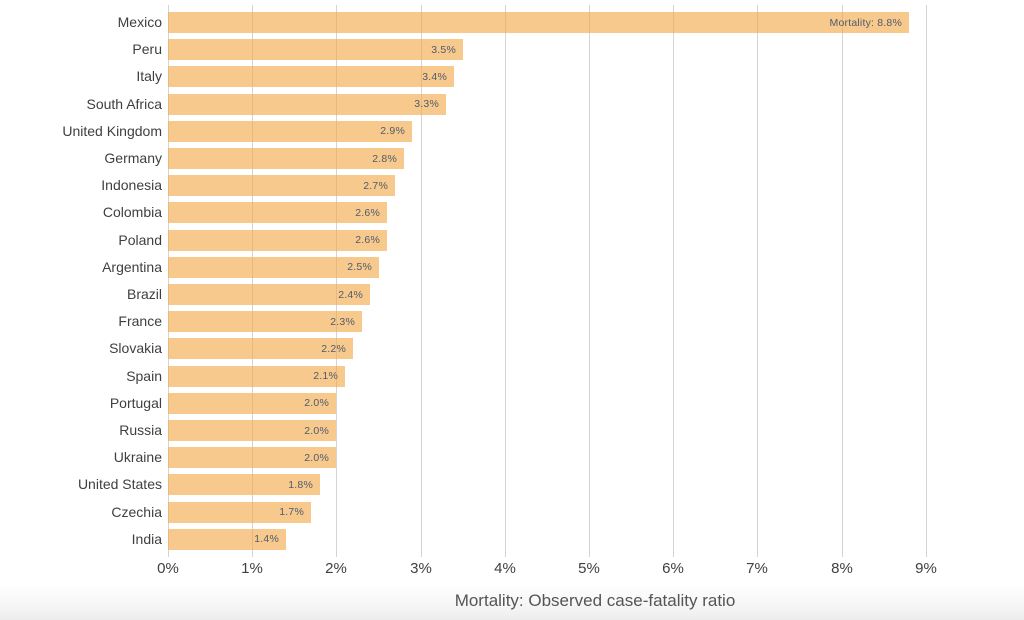  Describe the element at coordinates (286, 158) in the screenshot. I see `bar-germany: 2.8%` at that location.